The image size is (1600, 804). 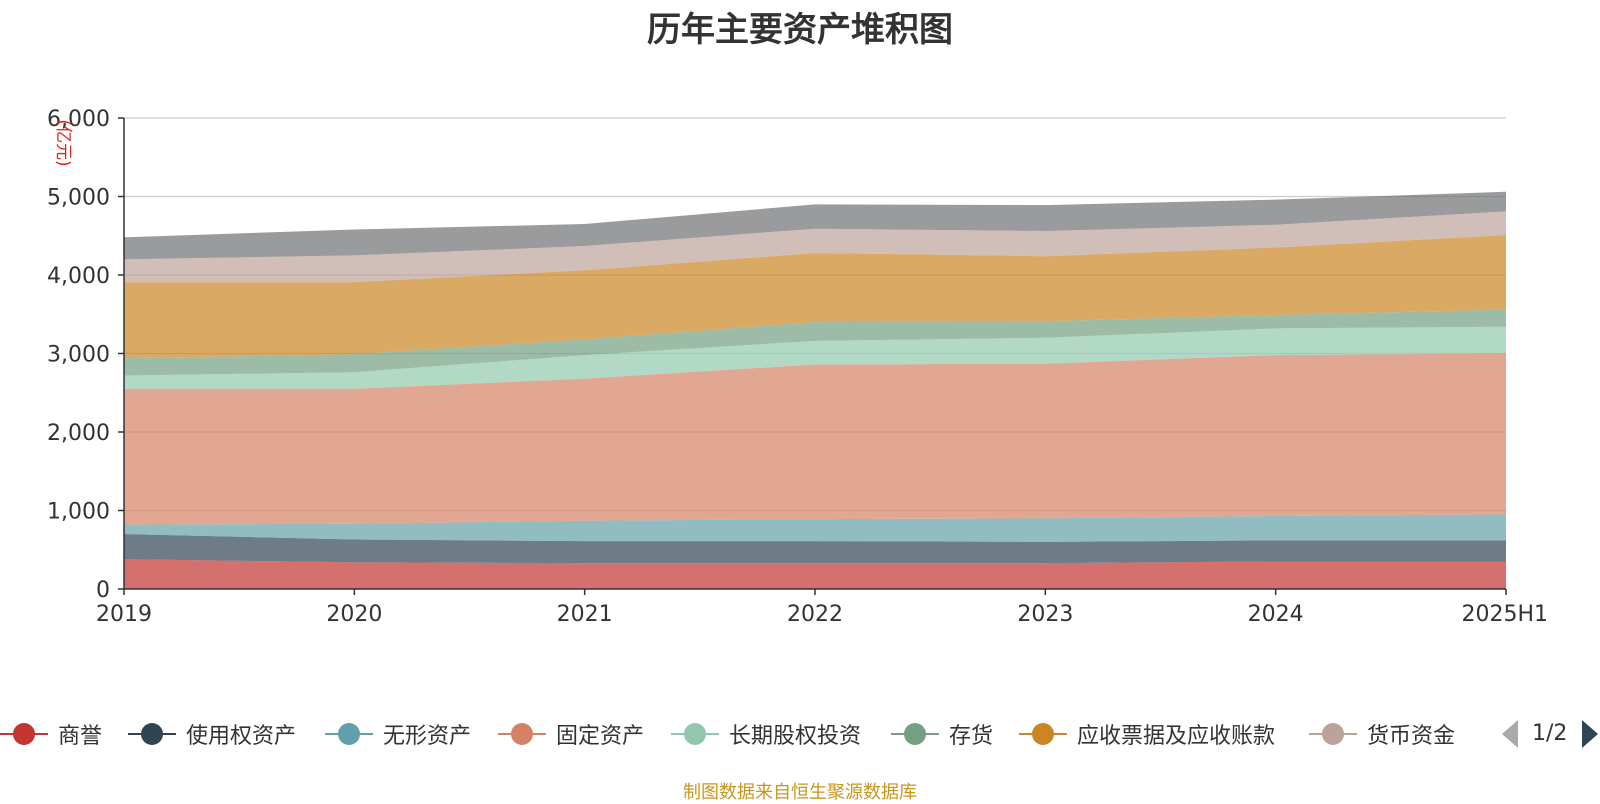 I want to click on legend-item: 应收票据及应收账款, so click(x=1147, y=734).